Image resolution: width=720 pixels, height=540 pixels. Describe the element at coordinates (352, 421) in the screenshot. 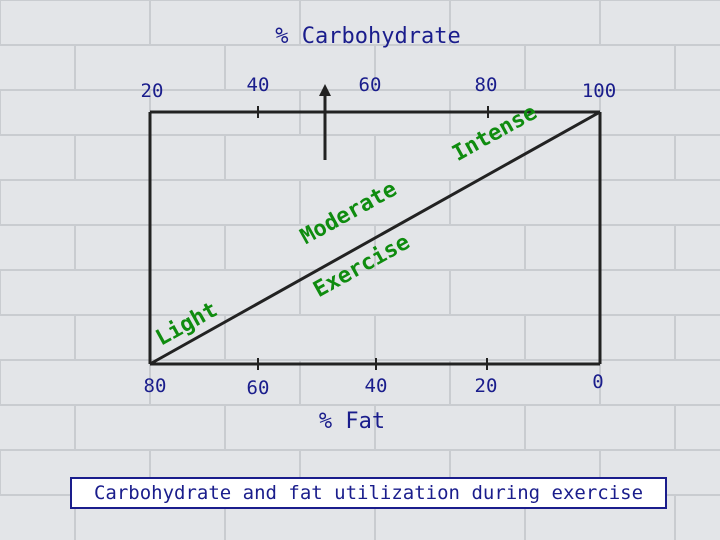

I see `fat-axis-title: % Fat` at that location.